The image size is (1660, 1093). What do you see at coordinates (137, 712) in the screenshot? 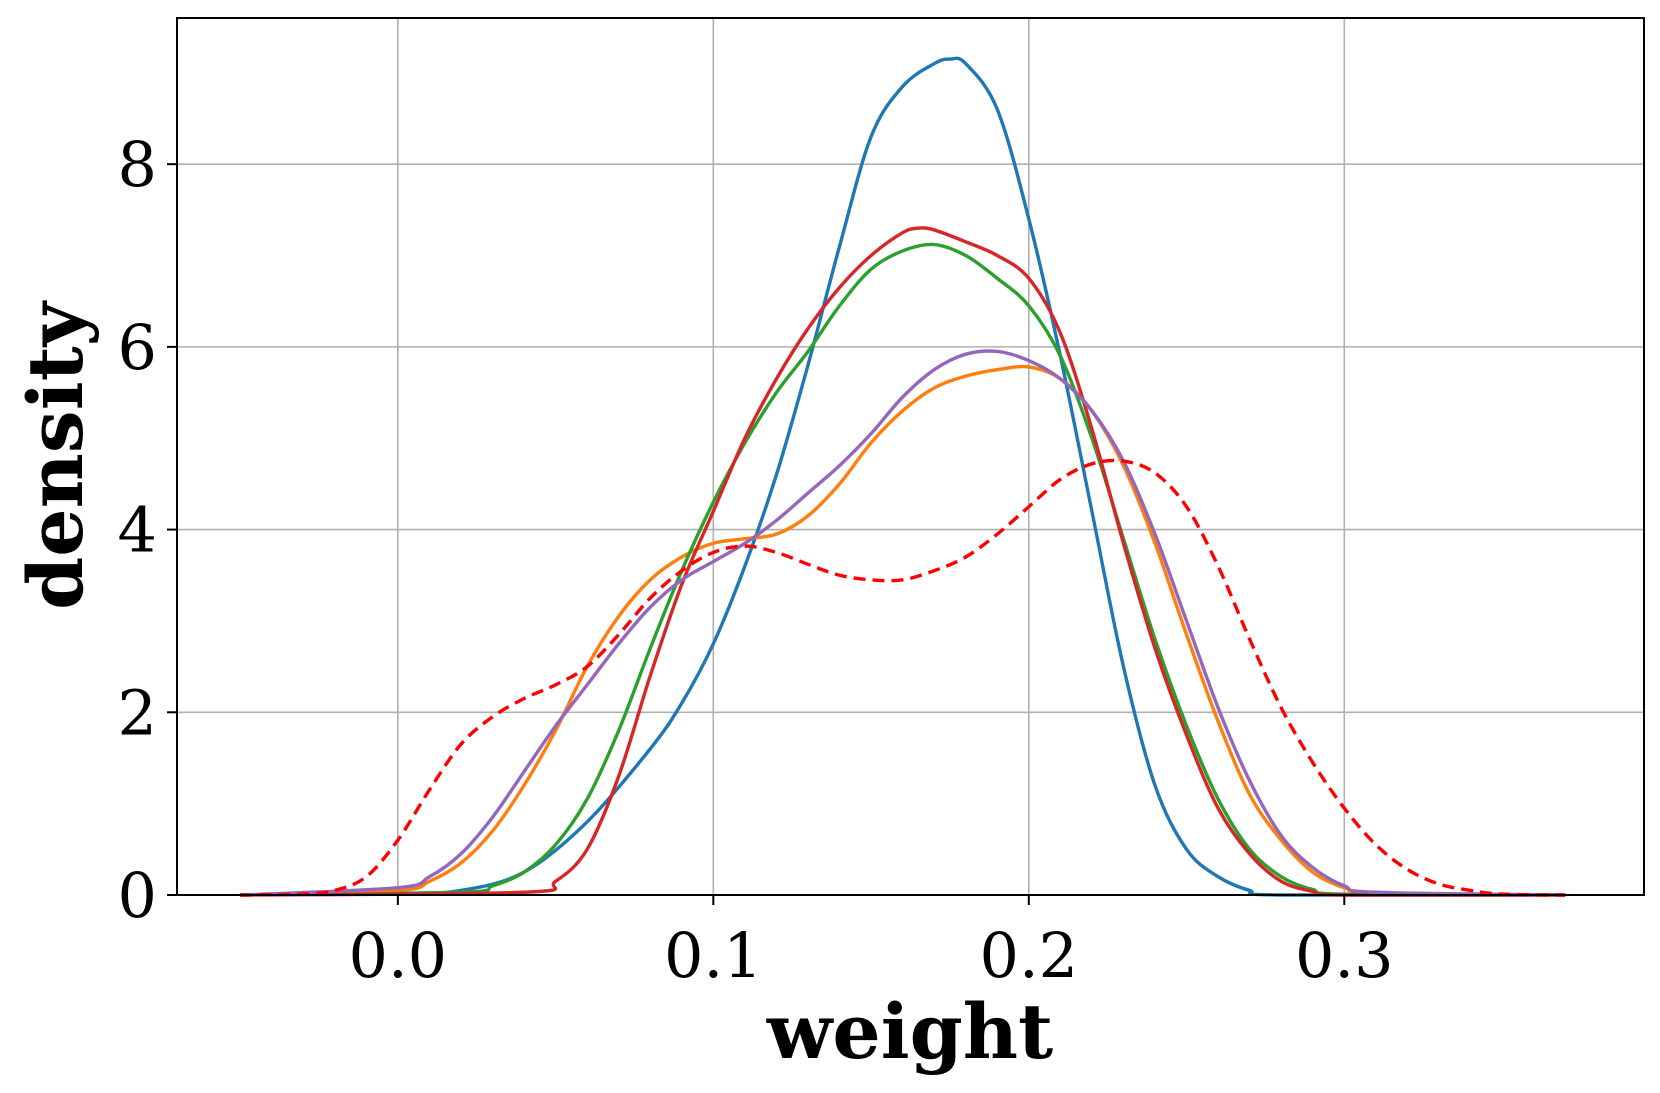
I see `y-tick-label: 2` at bounding box center [137, 712].